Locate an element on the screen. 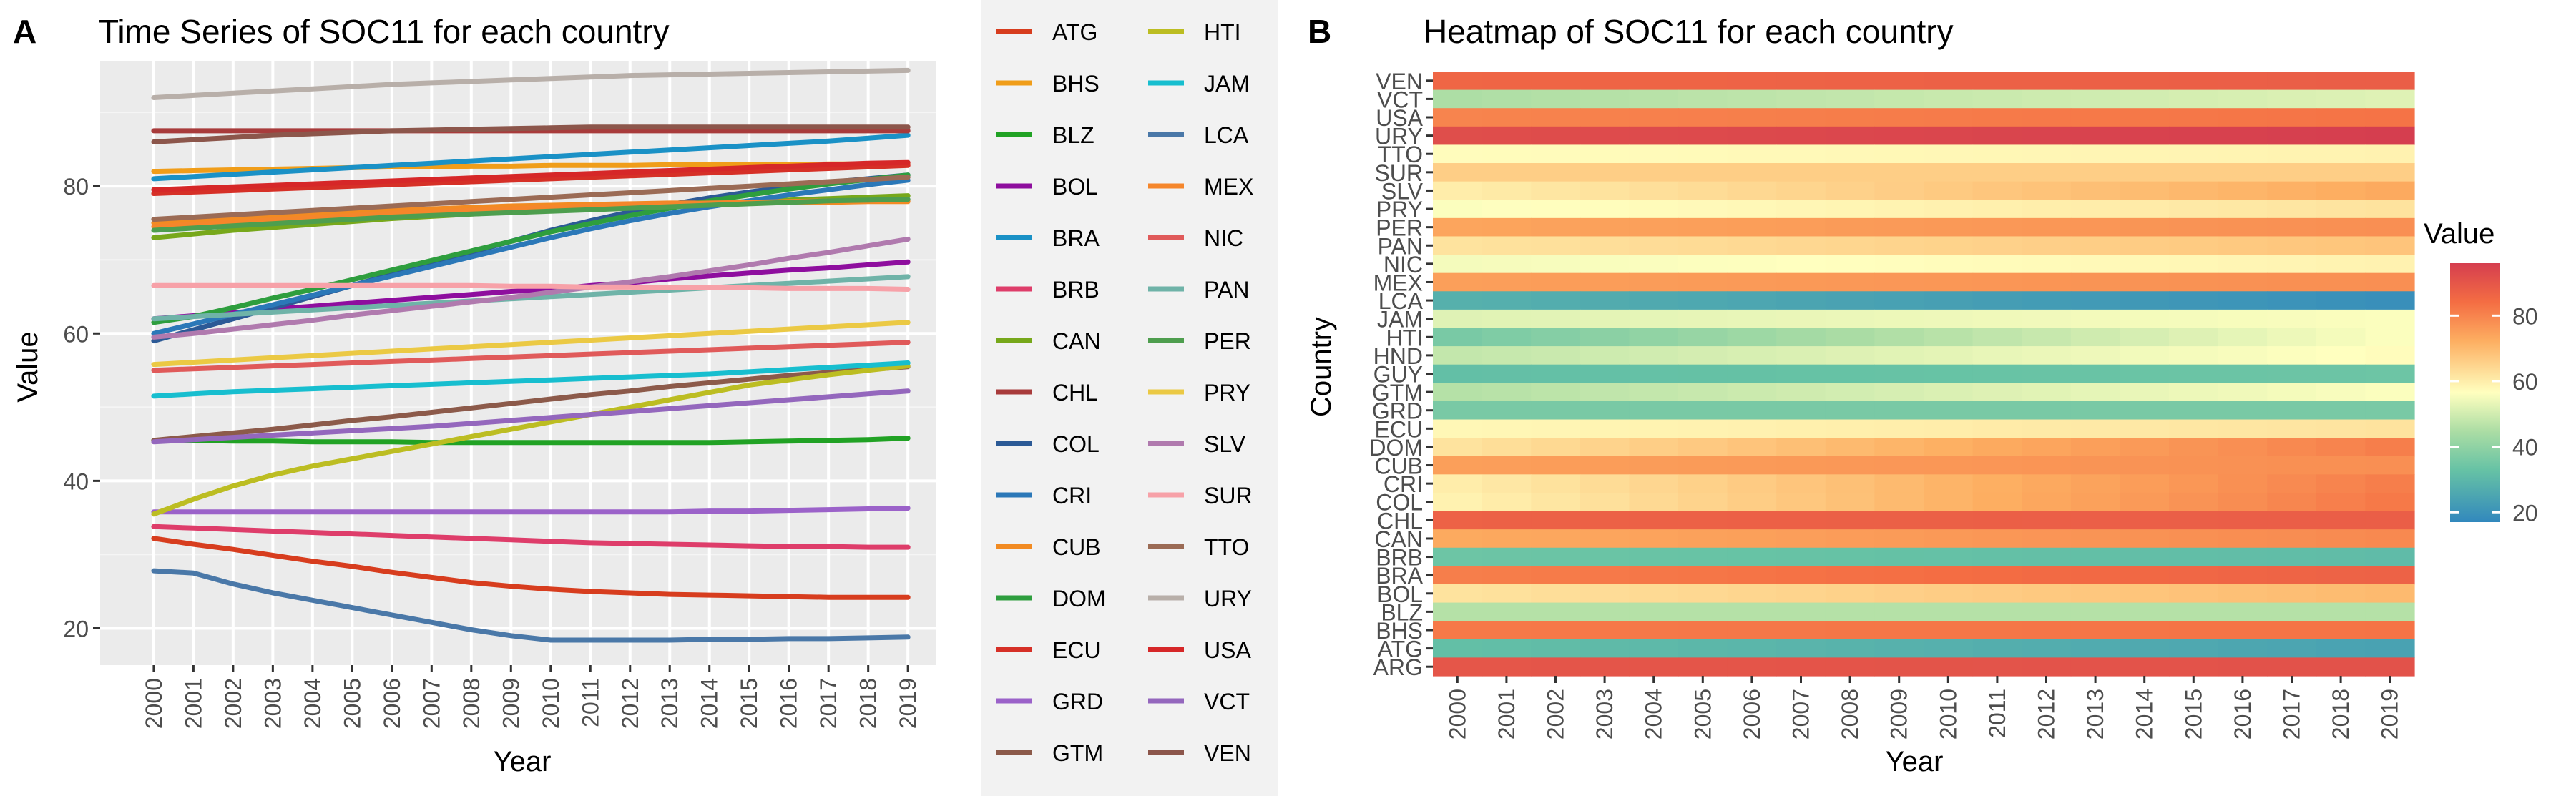  series-line-brb is located at coordinates (531, 537).